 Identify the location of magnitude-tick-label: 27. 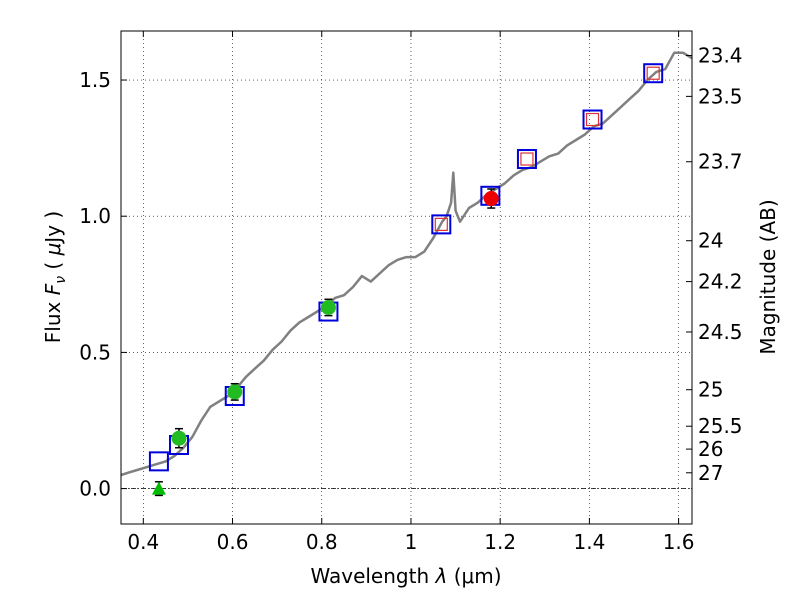
(710, 473).